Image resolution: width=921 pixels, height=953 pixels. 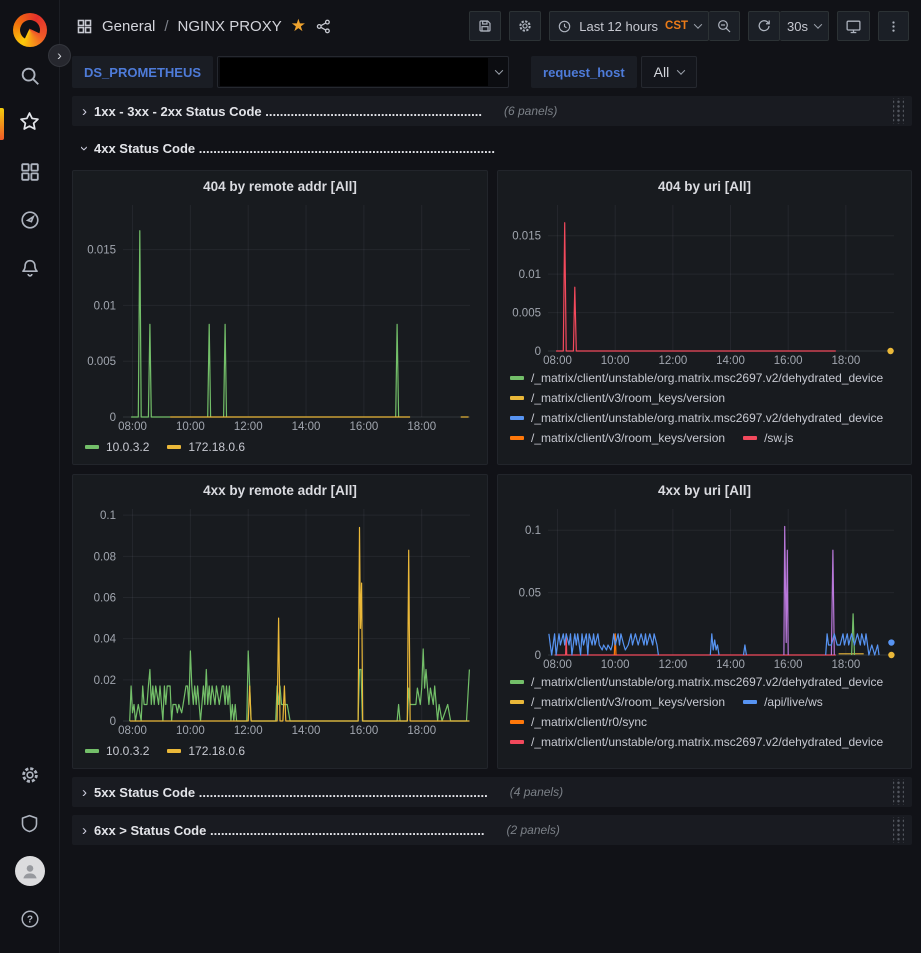 What do you see at coordinates (804, 26) in the screenshot?
I see `refresh-interval-button: 30s` at bounding box center [804, 26].